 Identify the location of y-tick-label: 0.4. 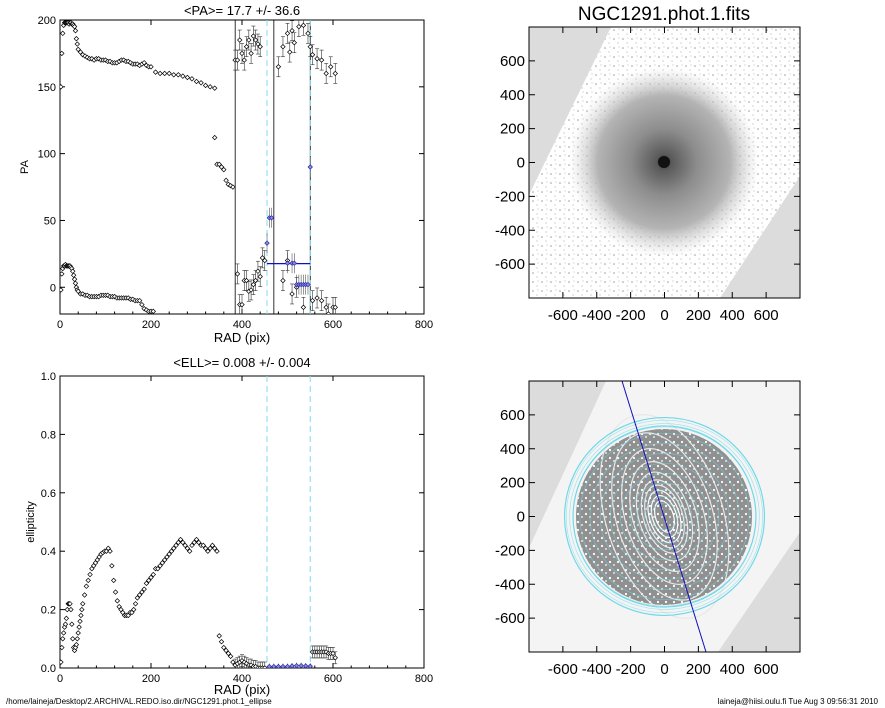
(48, 552).